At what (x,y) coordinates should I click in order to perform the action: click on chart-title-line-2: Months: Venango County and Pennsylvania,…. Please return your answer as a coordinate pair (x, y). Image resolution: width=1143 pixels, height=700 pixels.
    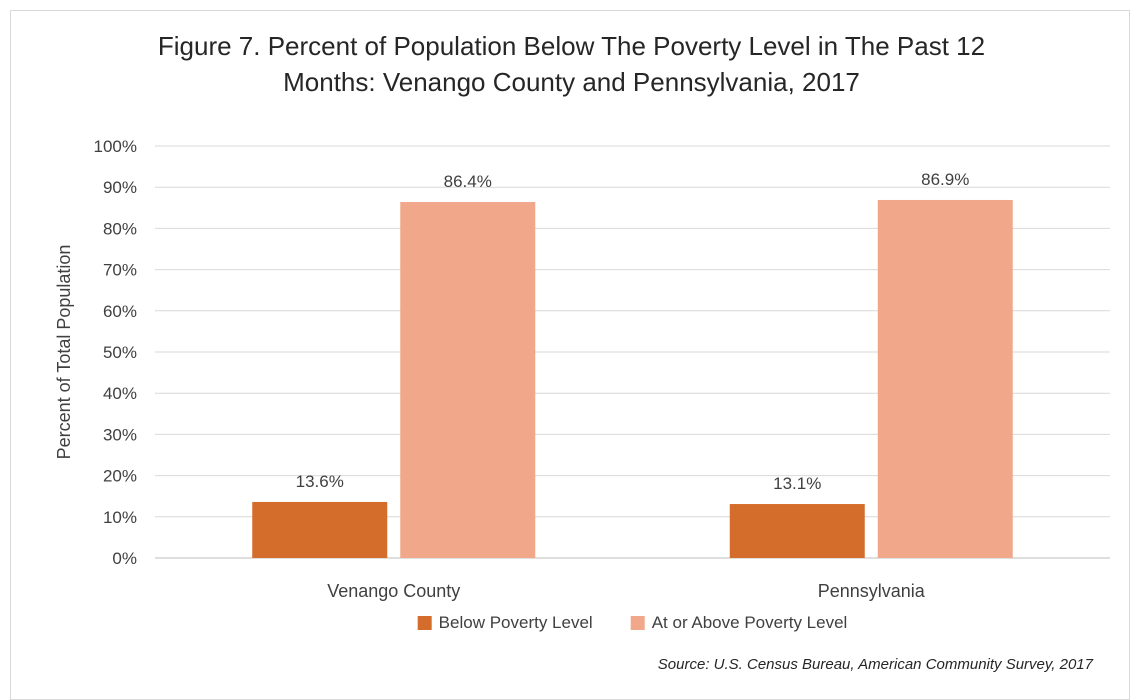
    Looking at the image, I should click on (571, 82).